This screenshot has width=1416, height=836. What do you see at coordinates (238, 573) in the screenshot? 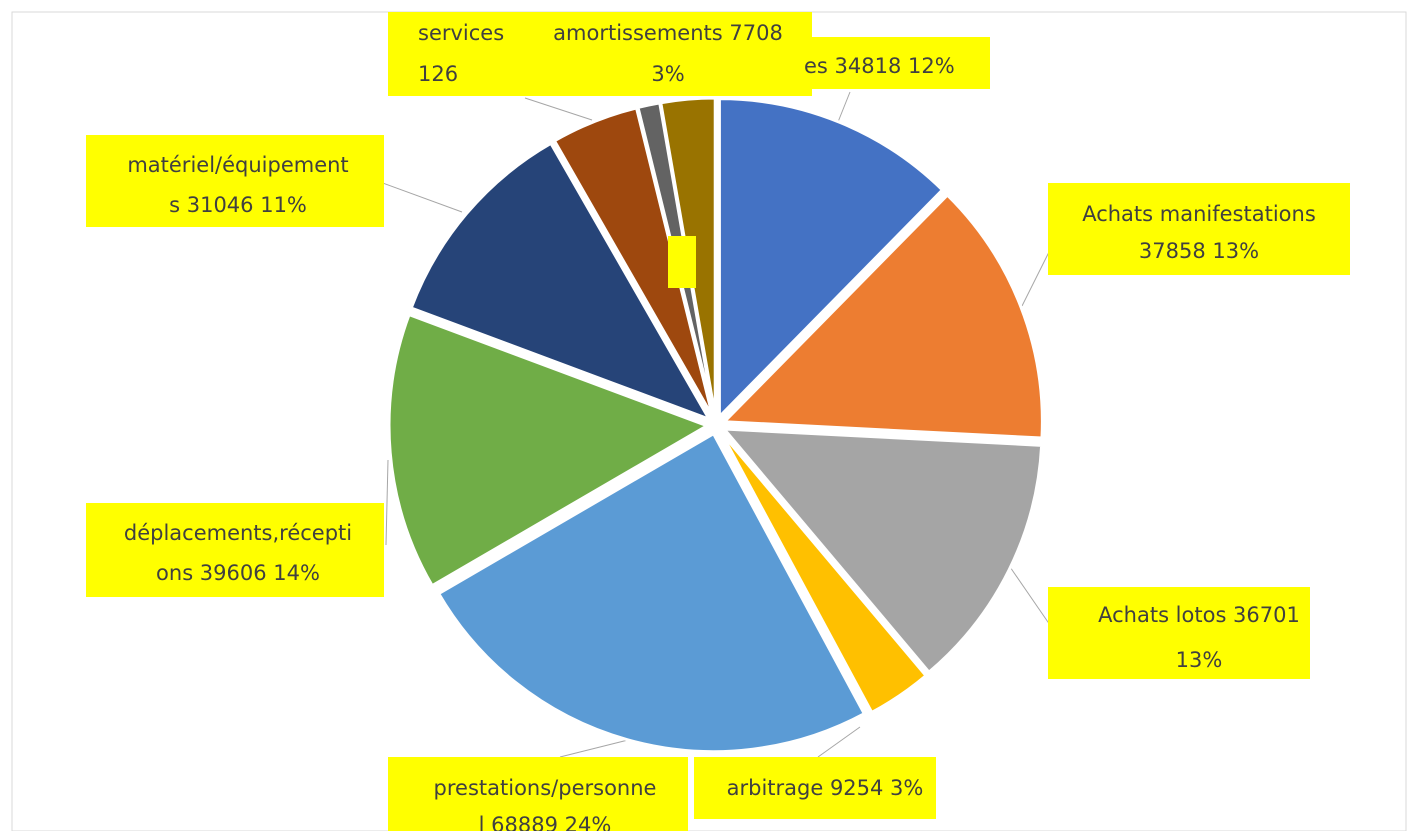
I see `data-label-5-1: ons 39606 14%` at bounding box center [238, 573].